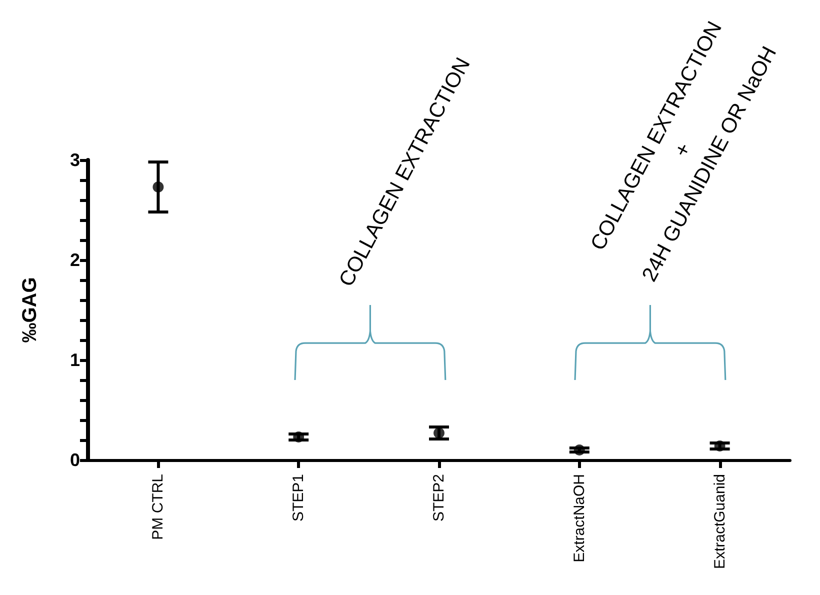 The image size is (820, 595). I want to click on x-tick-label: STEP2, so click(439, 498).